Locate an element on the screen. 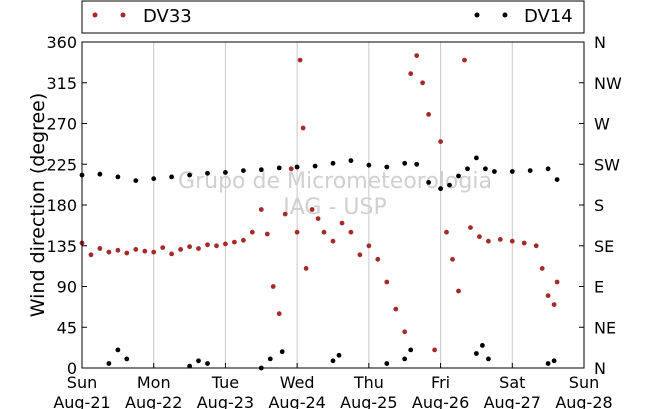 The height and width of the screenshot is (409, 650). x-tick-label-day: Tue is located at coordinates (225, 382).